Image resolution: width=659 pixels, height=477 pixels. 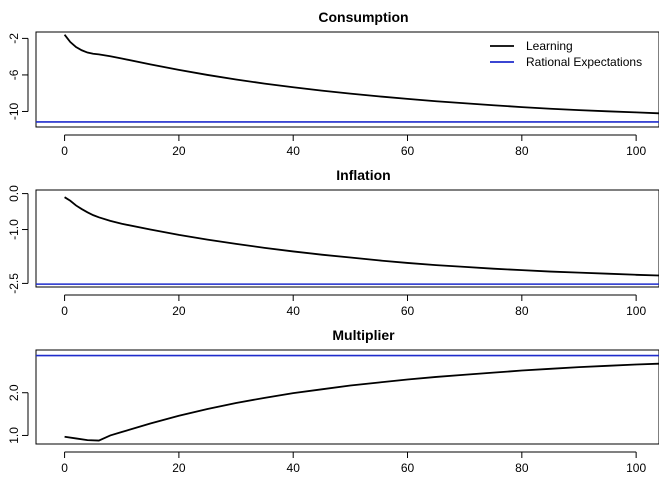 I want to click on y-tick-label: 0.0, so click(x=14, y=193).